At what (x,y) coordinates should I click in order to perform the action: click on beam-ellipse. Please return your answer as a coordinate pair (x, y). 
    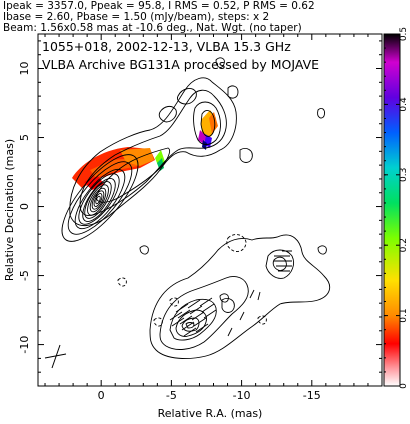
    Looking at the image, I should click on (55, 356).